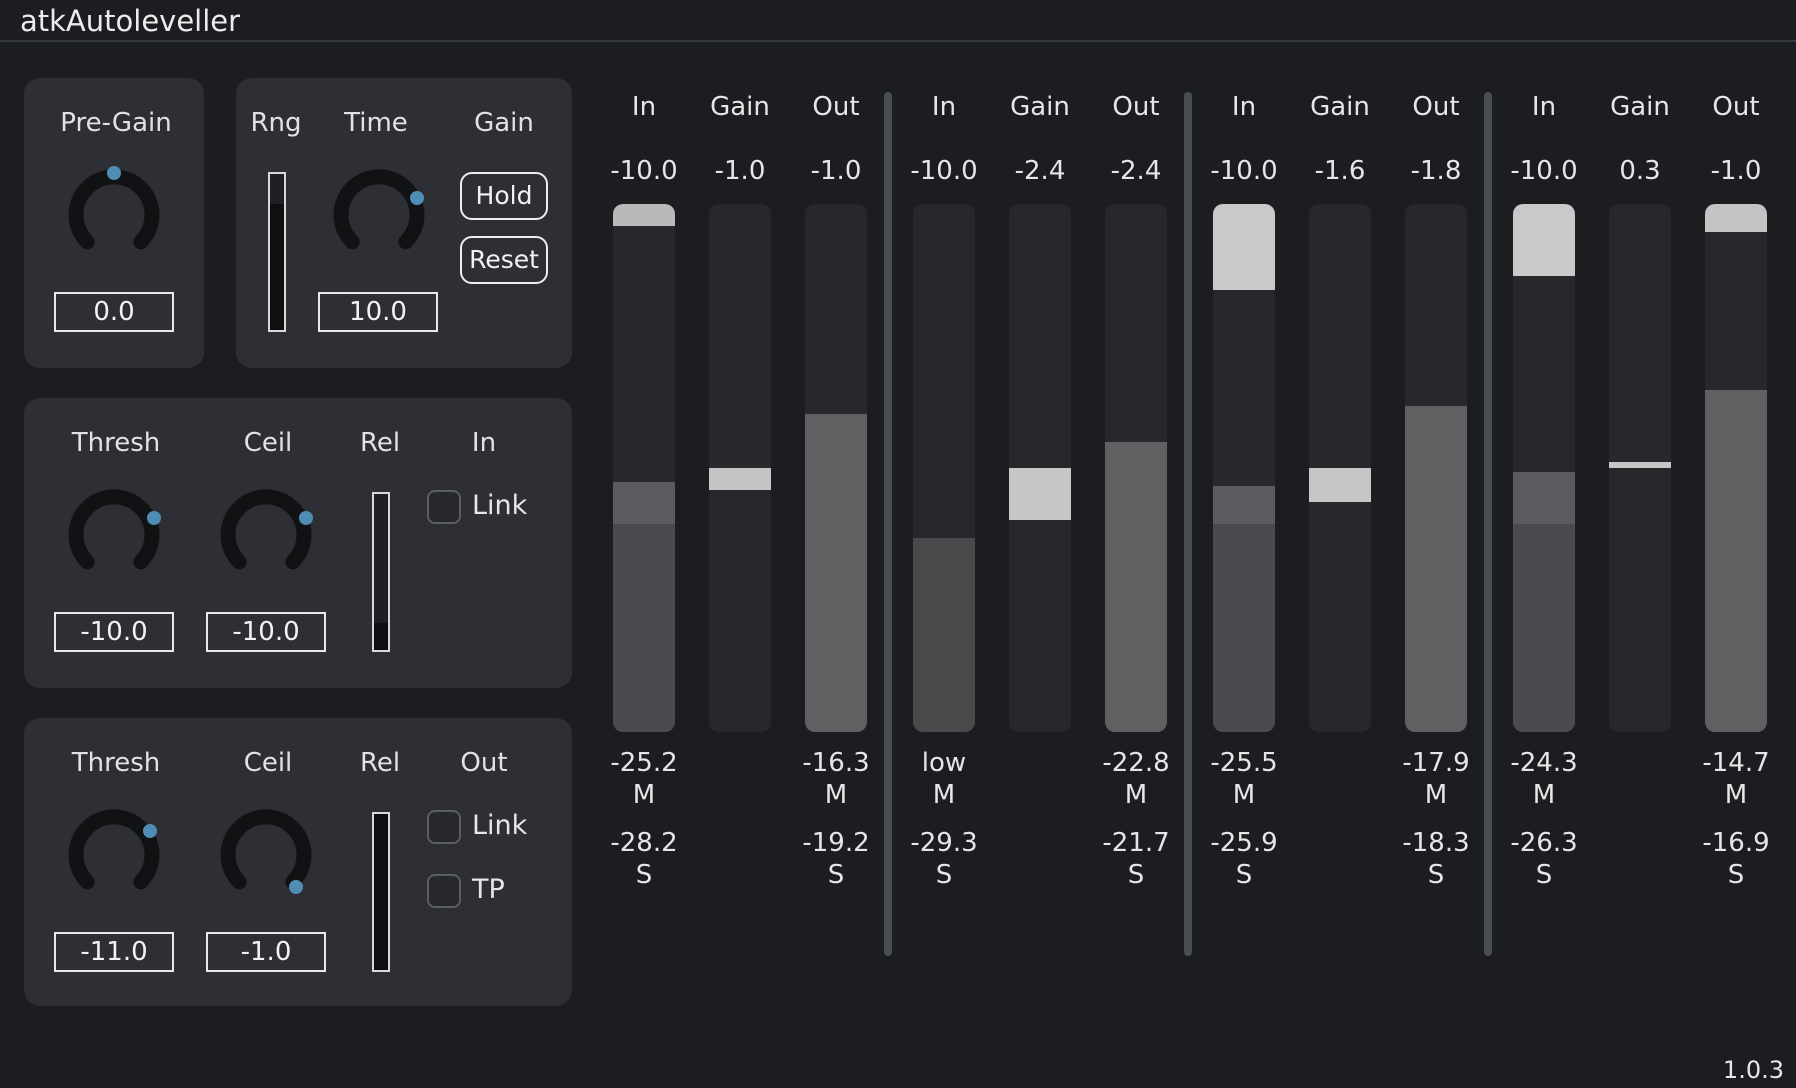  I want to click on meter-in-bar-ch3, so click(1244, 468).